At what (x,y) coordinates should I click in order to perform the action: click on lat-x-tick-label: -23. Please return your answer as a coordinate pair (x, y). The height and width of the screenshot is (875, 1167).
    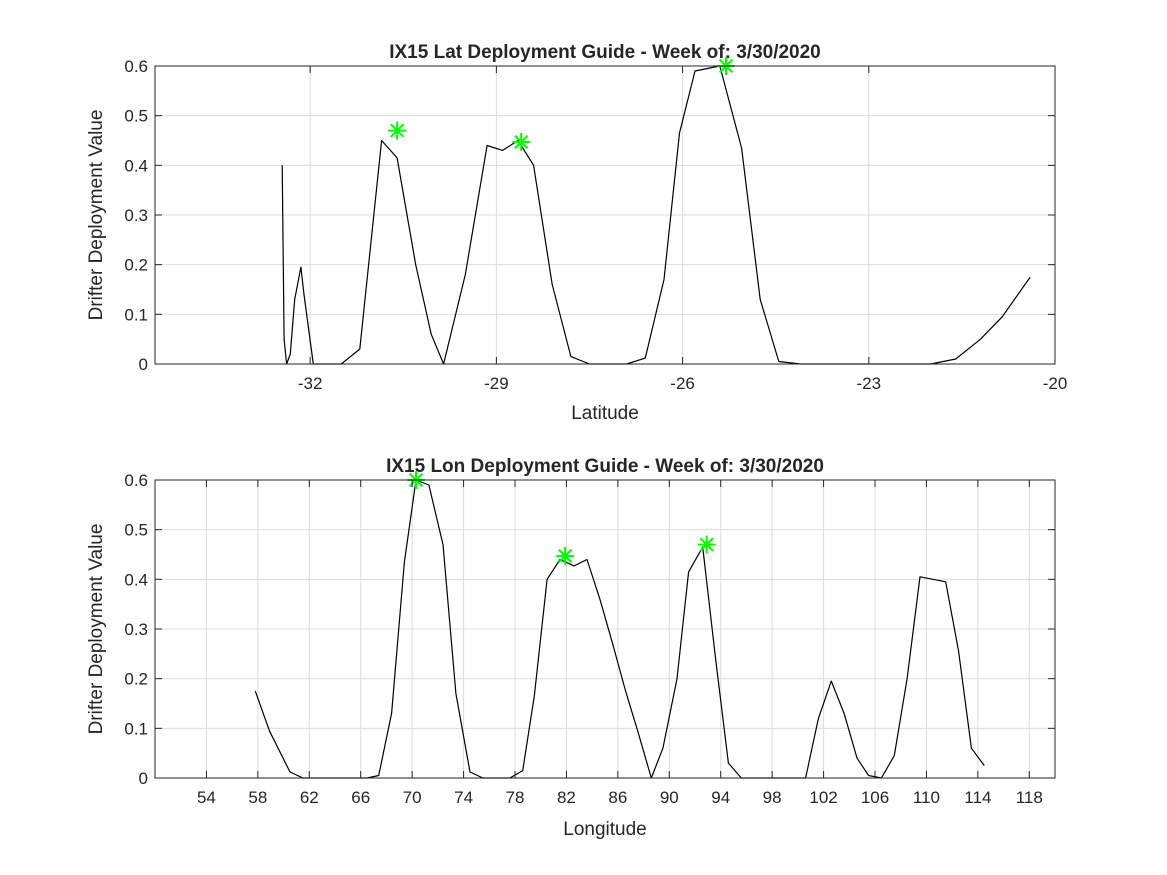
    Looking at the image, I should click on (869, 383).